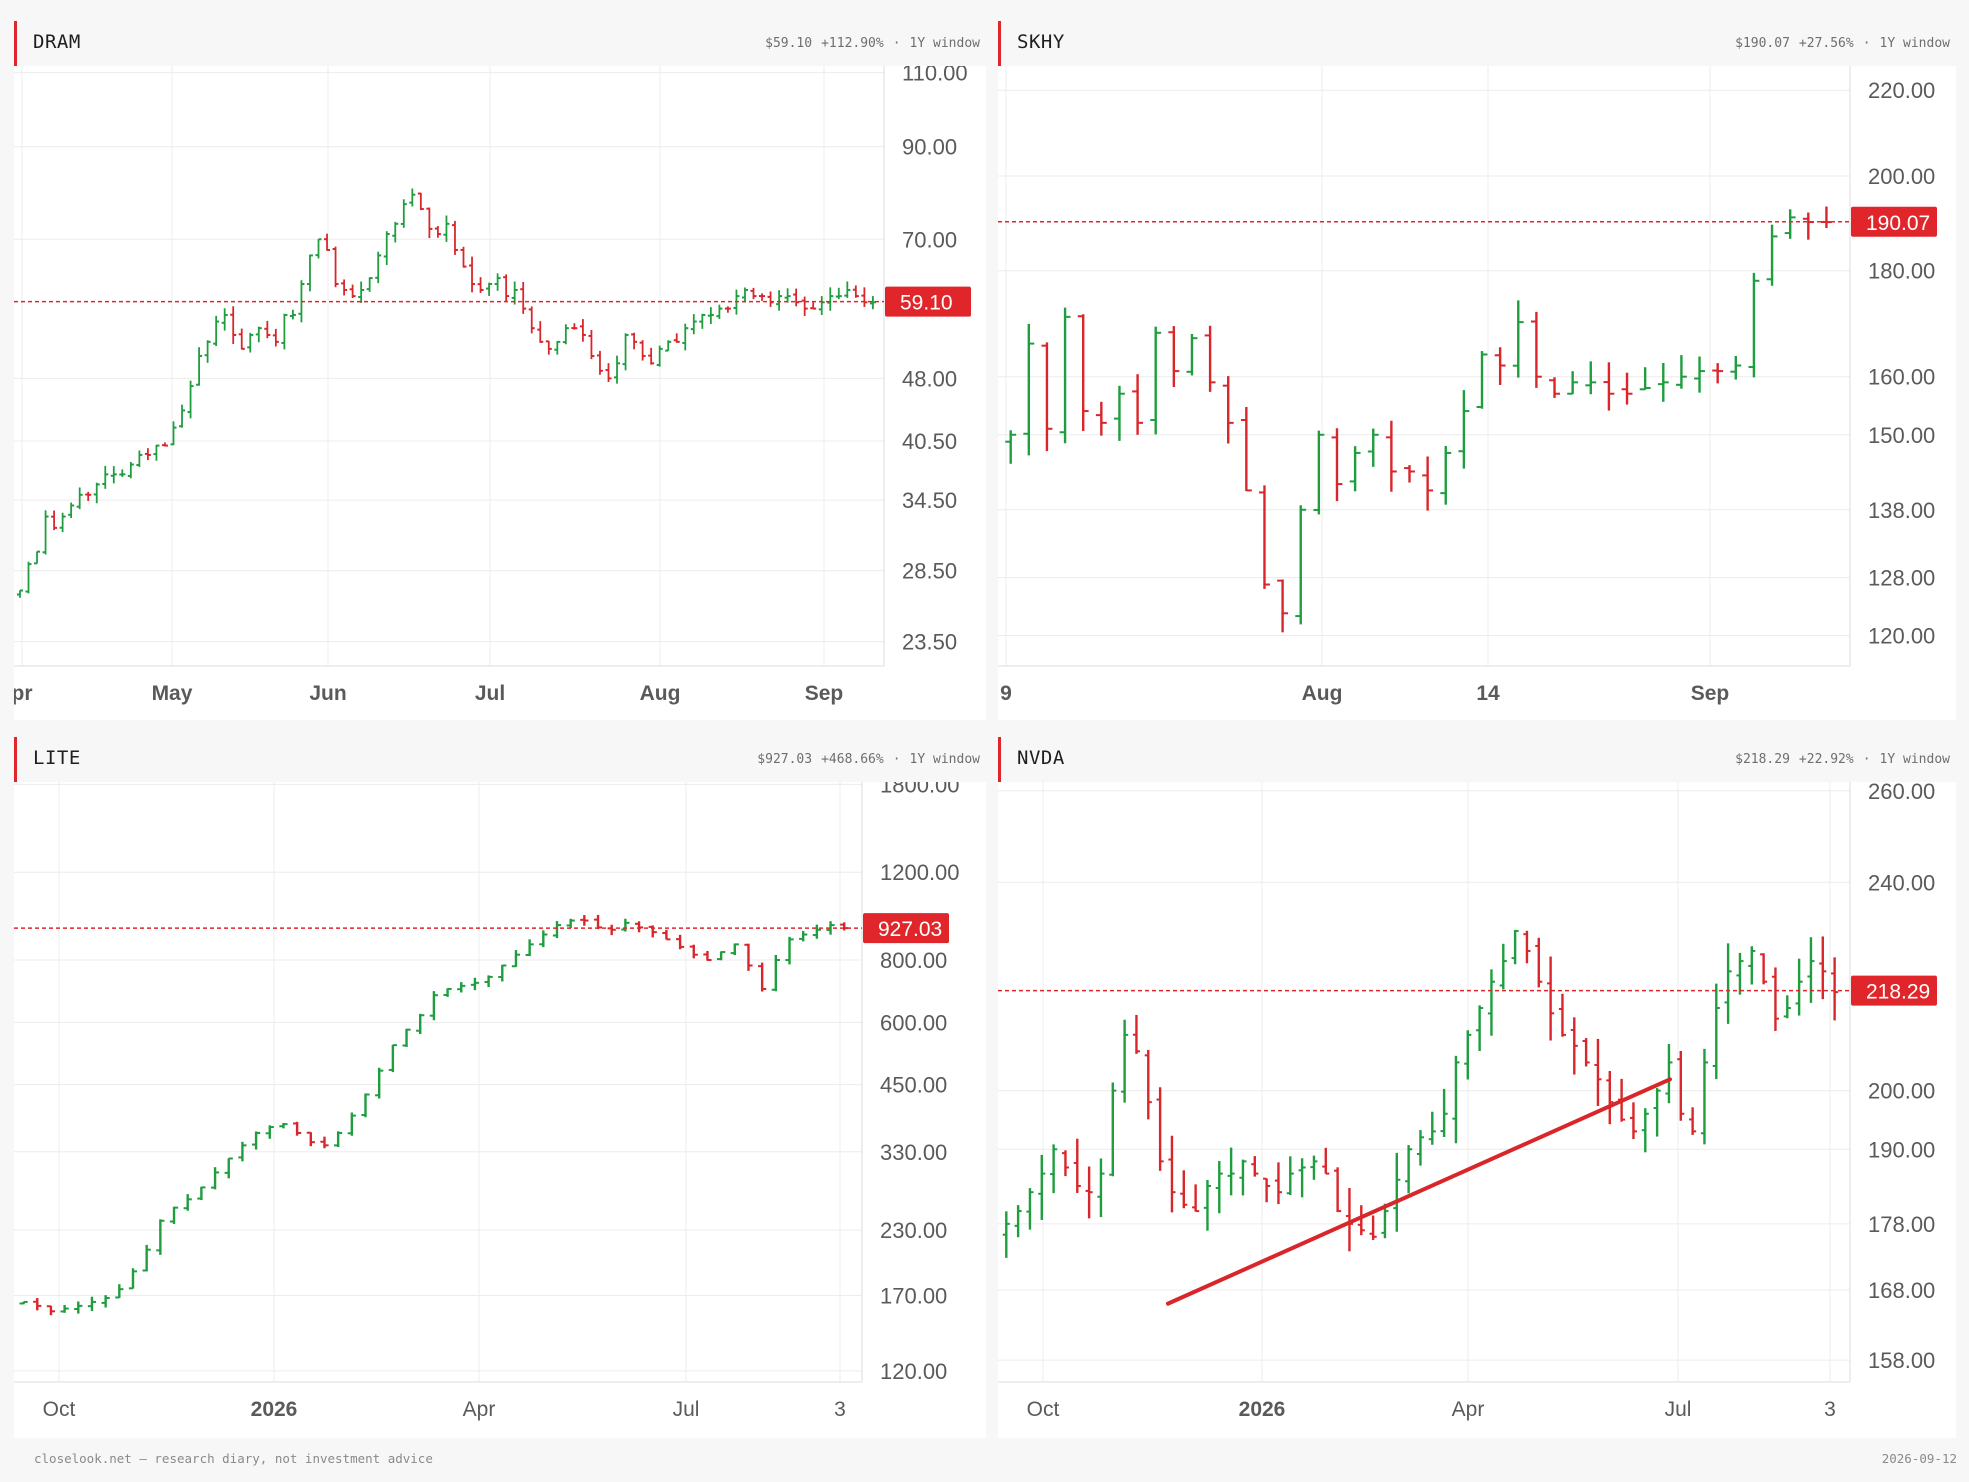  I want to click on last-price: $190.07, so click(1762, 43).